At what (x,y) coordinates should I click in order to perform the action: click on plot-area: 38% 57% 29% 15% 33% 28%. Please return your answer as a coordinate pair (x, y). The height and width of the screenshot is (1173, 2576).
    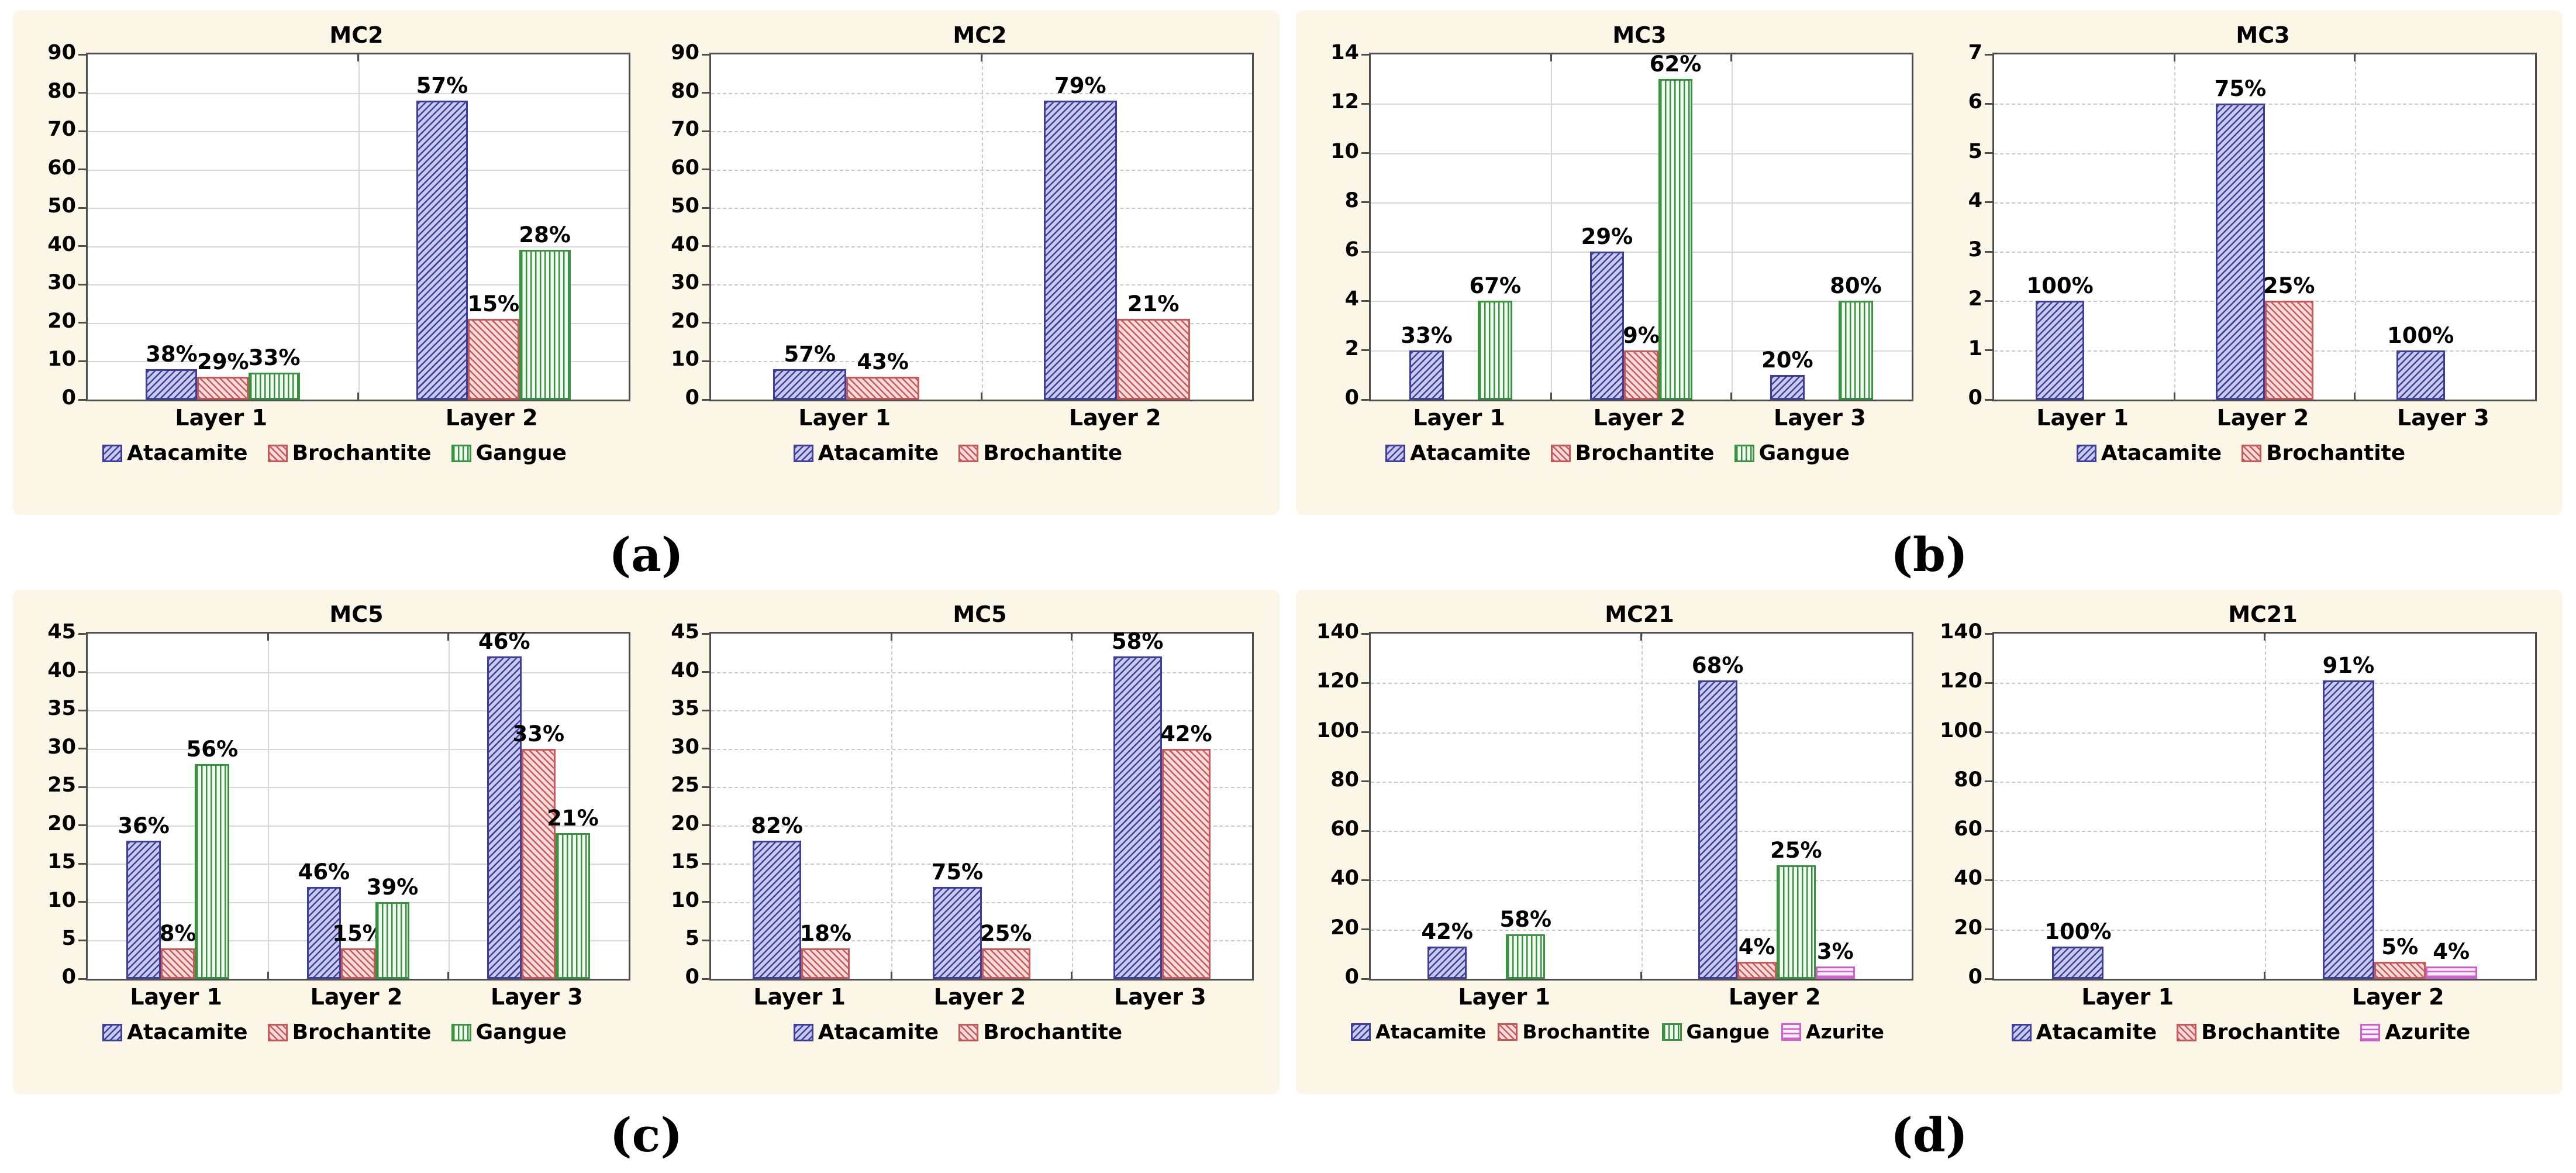
    Looking at the image, I should click on (354, 227).